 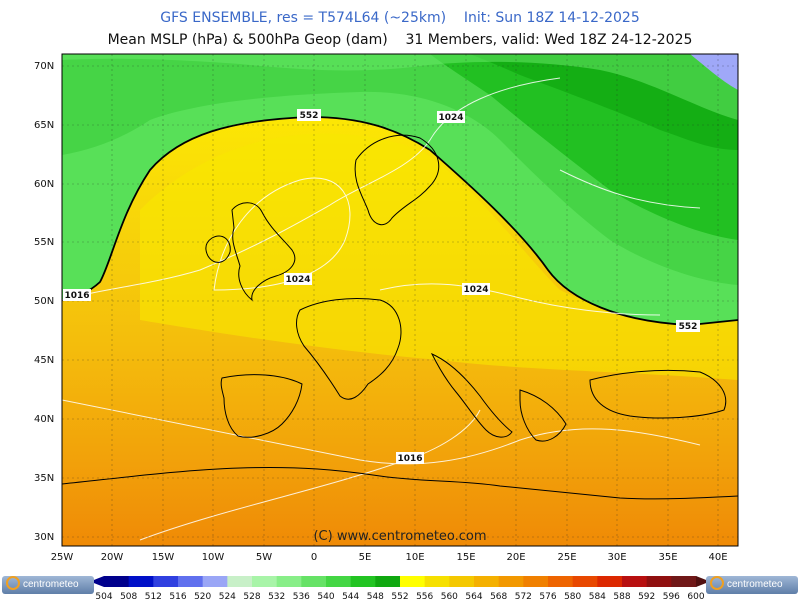 I want to click on lat-label-45n: 45N, so click(x=44, y=360).